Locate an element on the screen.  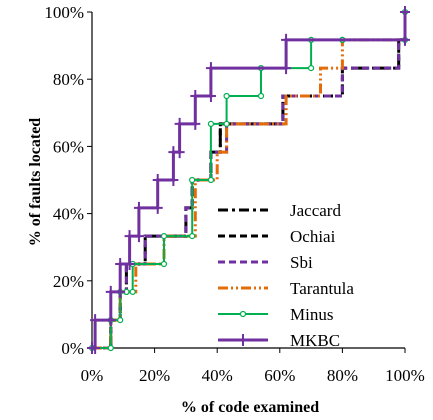
legend-label-jaccard: Jaccard is located at coordinates (315, 210).